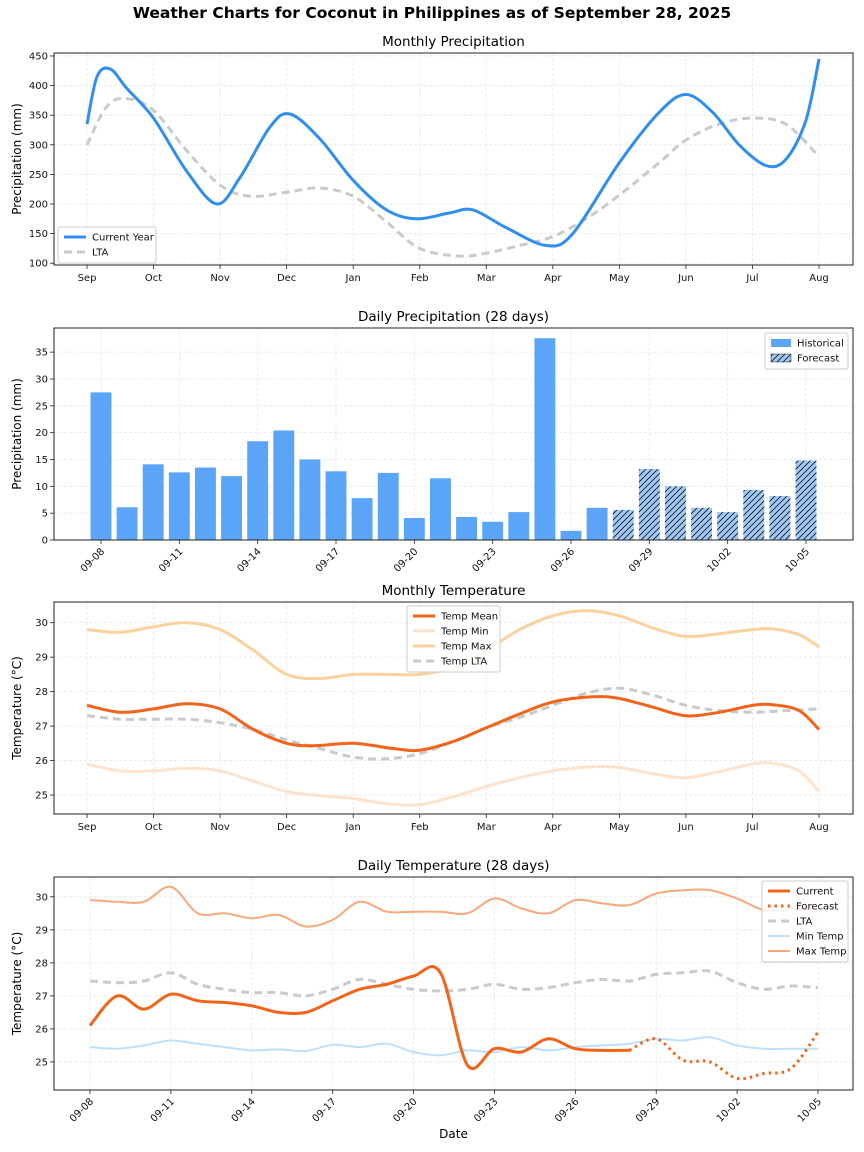  What do you see at coordinates (324, 1110) in the screenshot?
I see `x-tick-label: 09-17` at bounding box center [324, 1110].